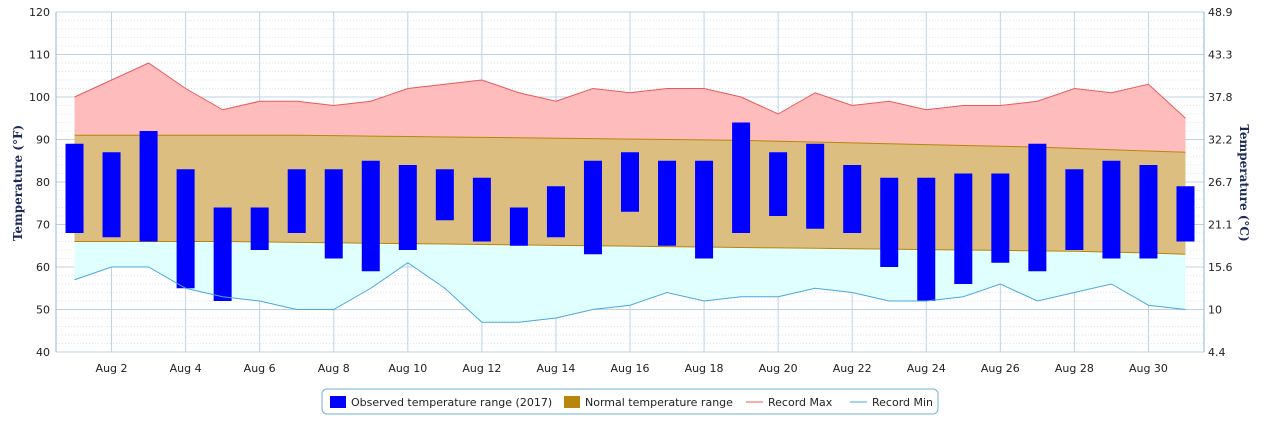 The image size is (1261, 421). I want to click on left-tick-label: 90, so click(43, 140).